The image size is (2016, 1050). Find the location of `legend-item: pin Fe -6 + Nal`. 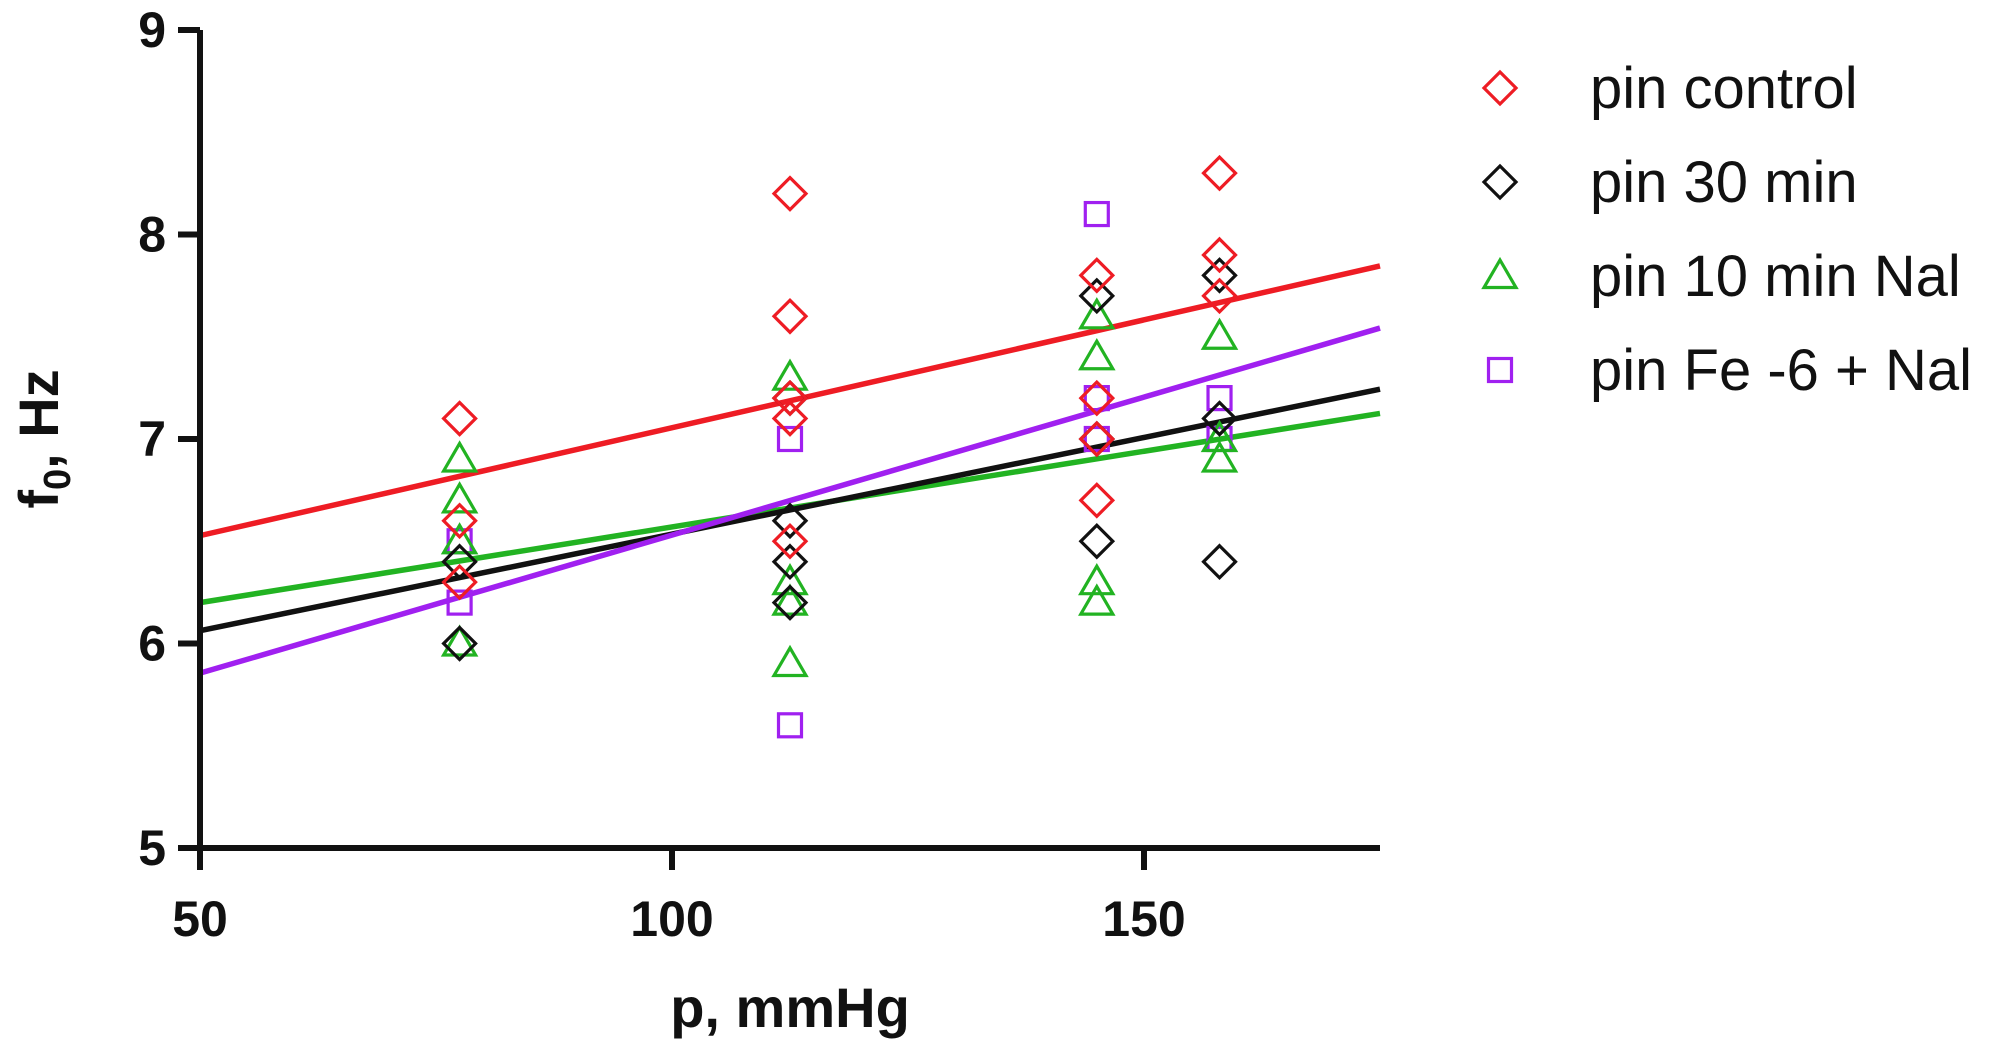

legend-item: pin Fe -6 + Nal is located at coordinates (1729, 370).